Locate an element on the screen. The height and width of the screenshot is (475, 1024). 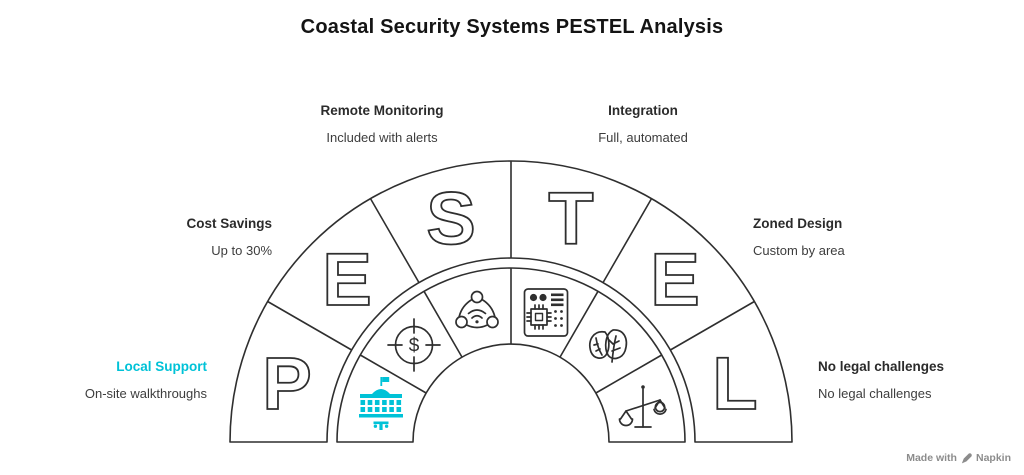
scales-of-justice-icon is located at coordinates (642, 406).